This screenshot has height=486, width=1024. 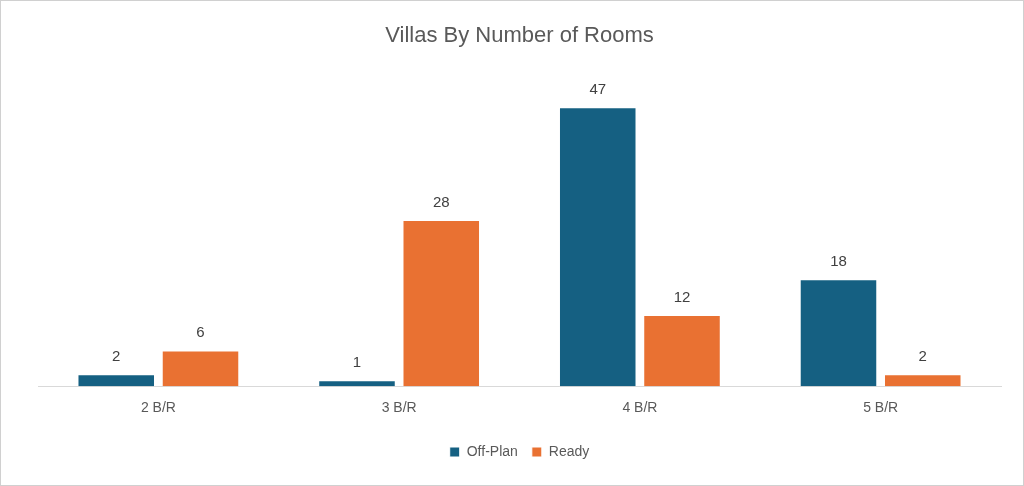 What do you see at coordinates (838, 260) in the screenshot?
I see `data-label: 18` at bounding box center [838, 260].